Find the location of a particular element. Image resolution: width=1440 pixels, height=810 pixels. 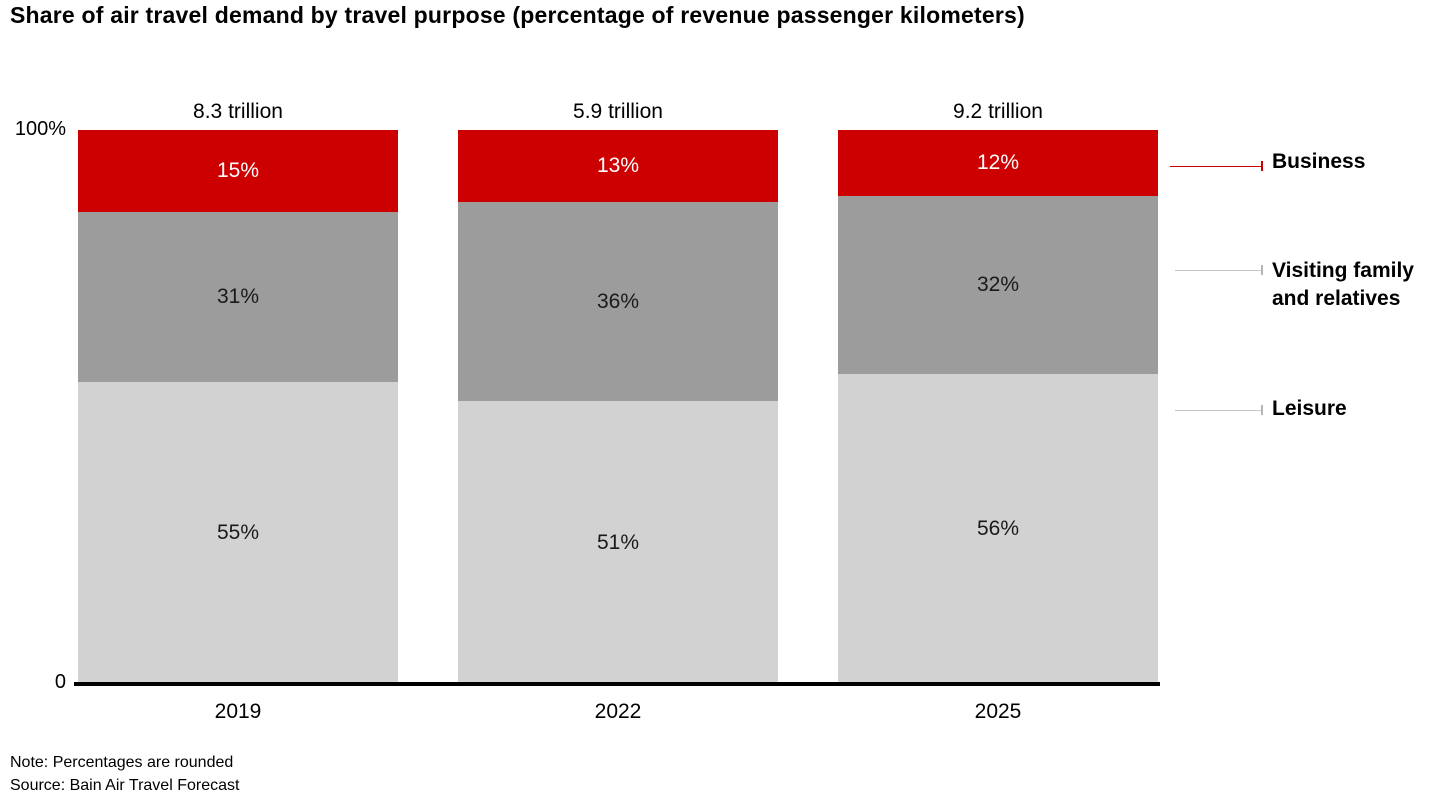

segment-business: 12% is located at coordinates (998, 163).